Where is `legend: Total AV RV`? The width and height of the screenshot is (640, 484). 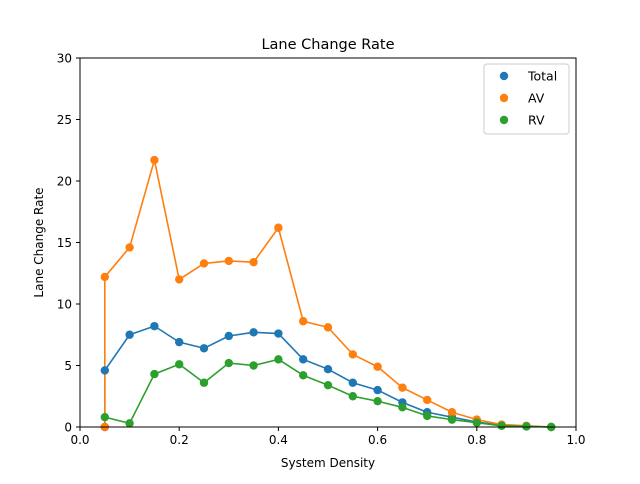
legend: Total AV RV is located at coordinates (526, 99).